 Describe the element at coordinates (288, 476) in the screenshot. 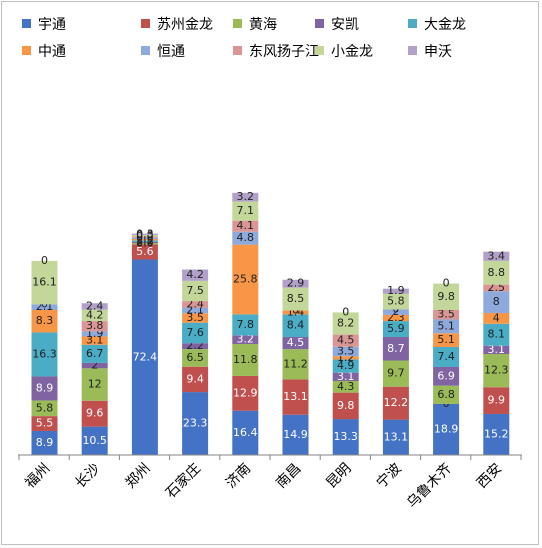

I see `x-tick-label: 南昌` at that location.